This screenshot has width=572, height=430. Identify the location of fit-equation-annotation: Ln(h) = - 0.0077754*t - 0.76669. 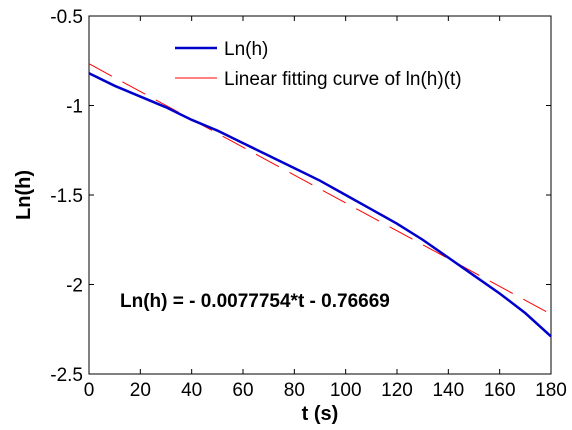
(255, 301).